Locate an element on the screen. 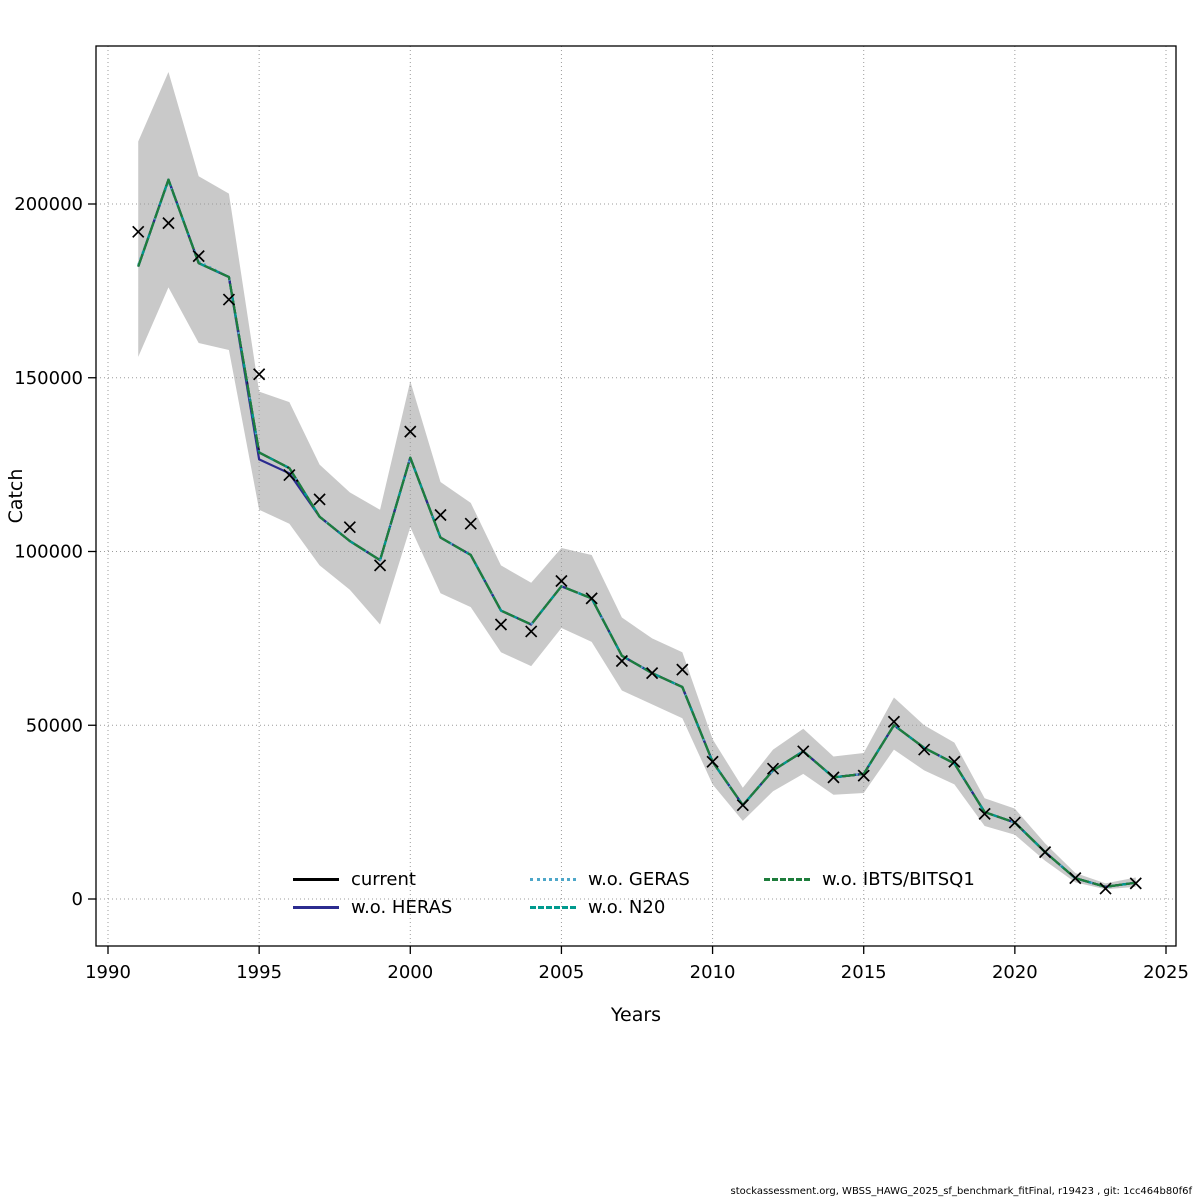 This screenshot has width=1200, height=1200. x-tick-label: 2005 is located at coordinates (562, 972).